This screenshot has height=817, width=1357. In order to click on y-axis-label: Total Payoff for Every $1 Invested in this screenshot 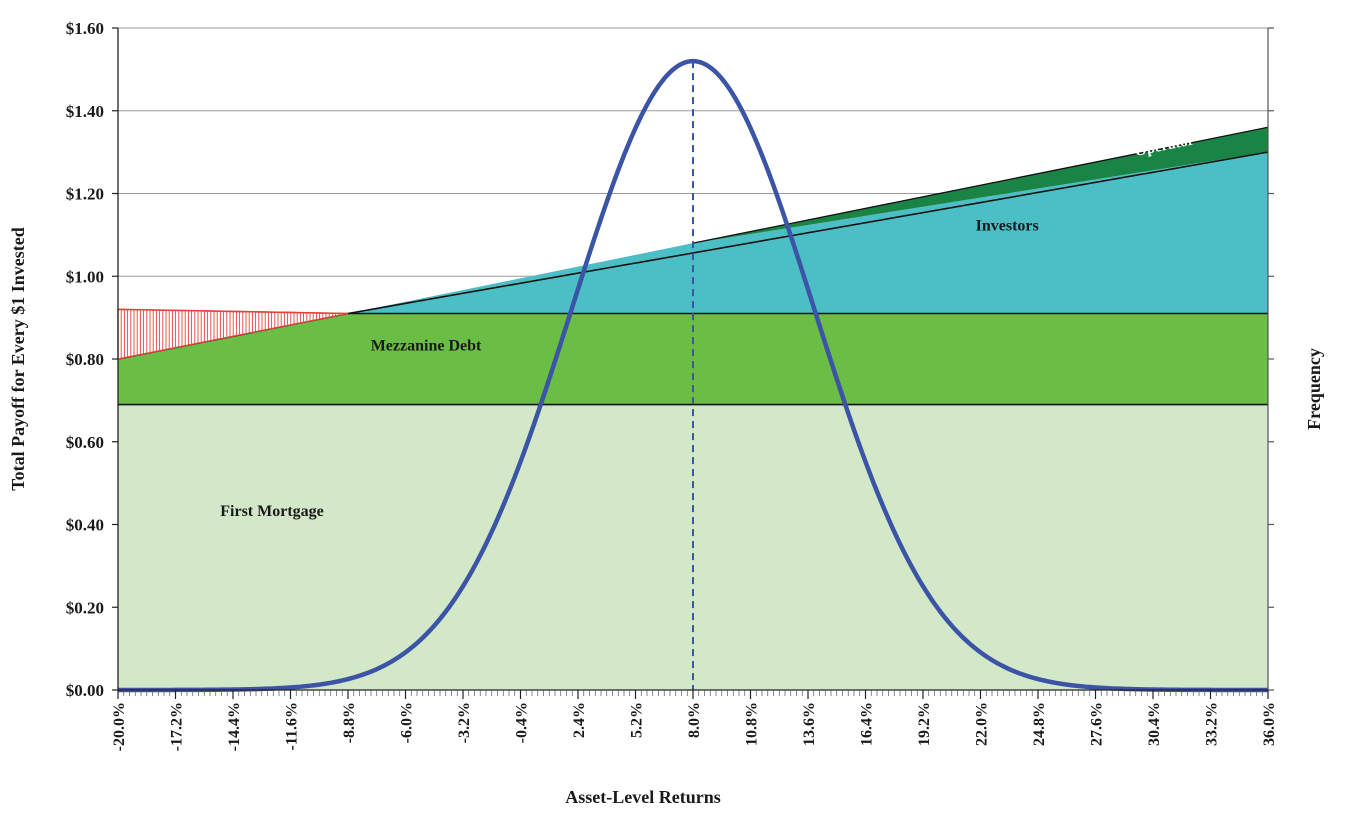, I will do `click(18, 358)`.